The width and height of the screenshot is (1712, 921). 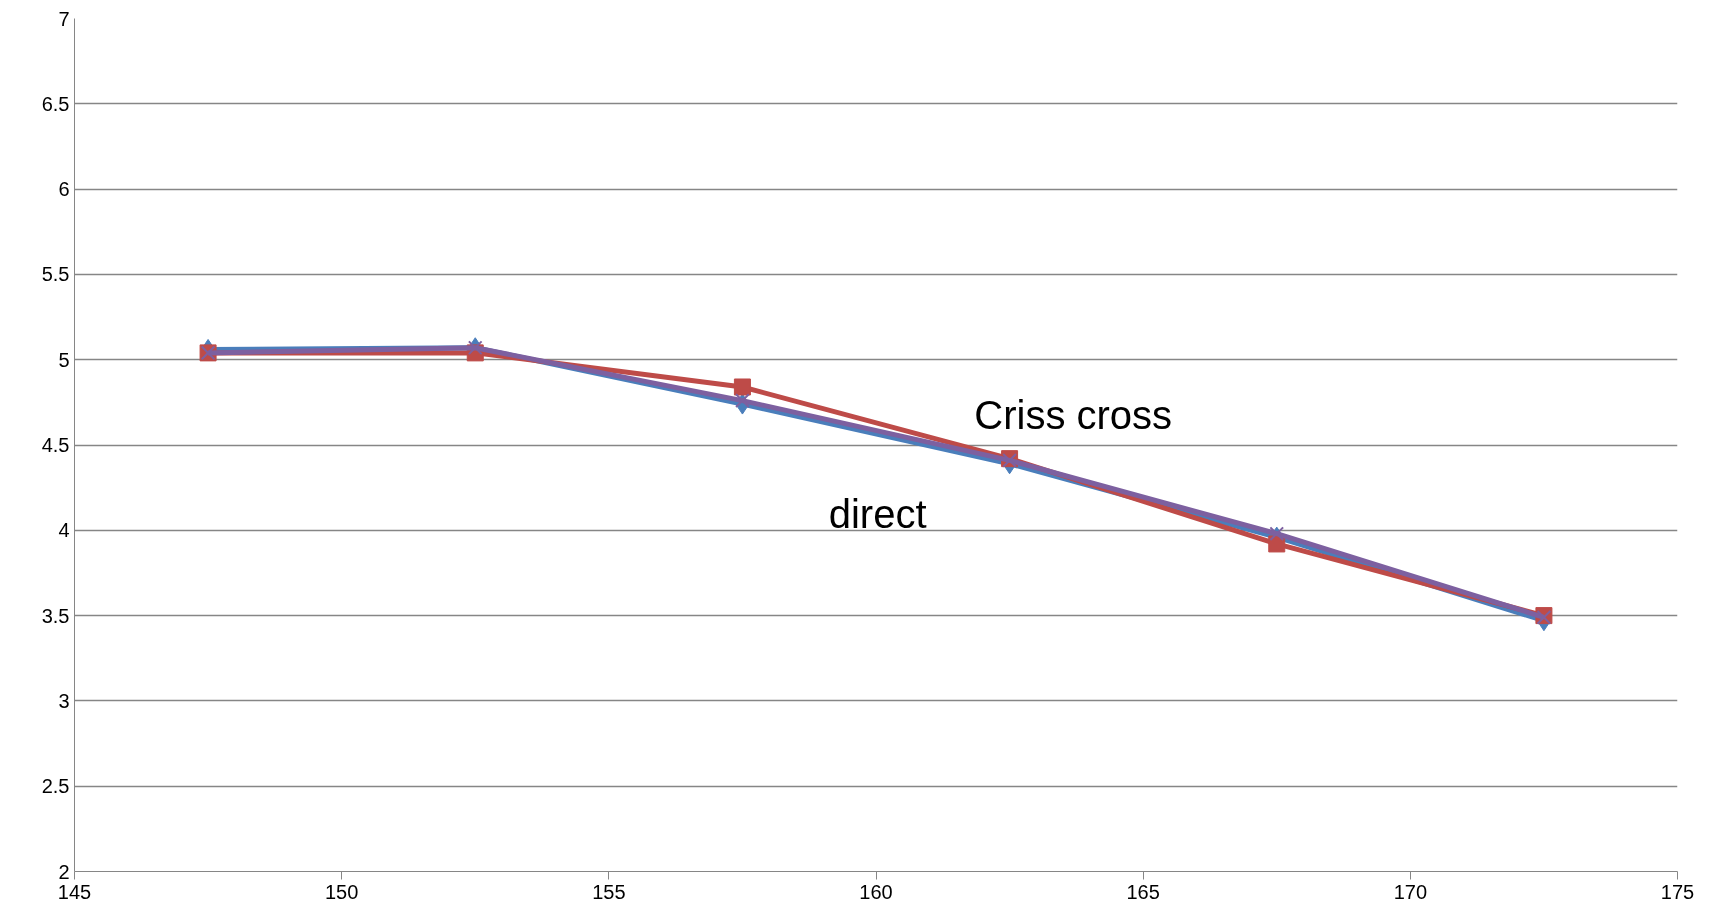 I want to click on x-tick-label: 155, so click(x=609, y=891).